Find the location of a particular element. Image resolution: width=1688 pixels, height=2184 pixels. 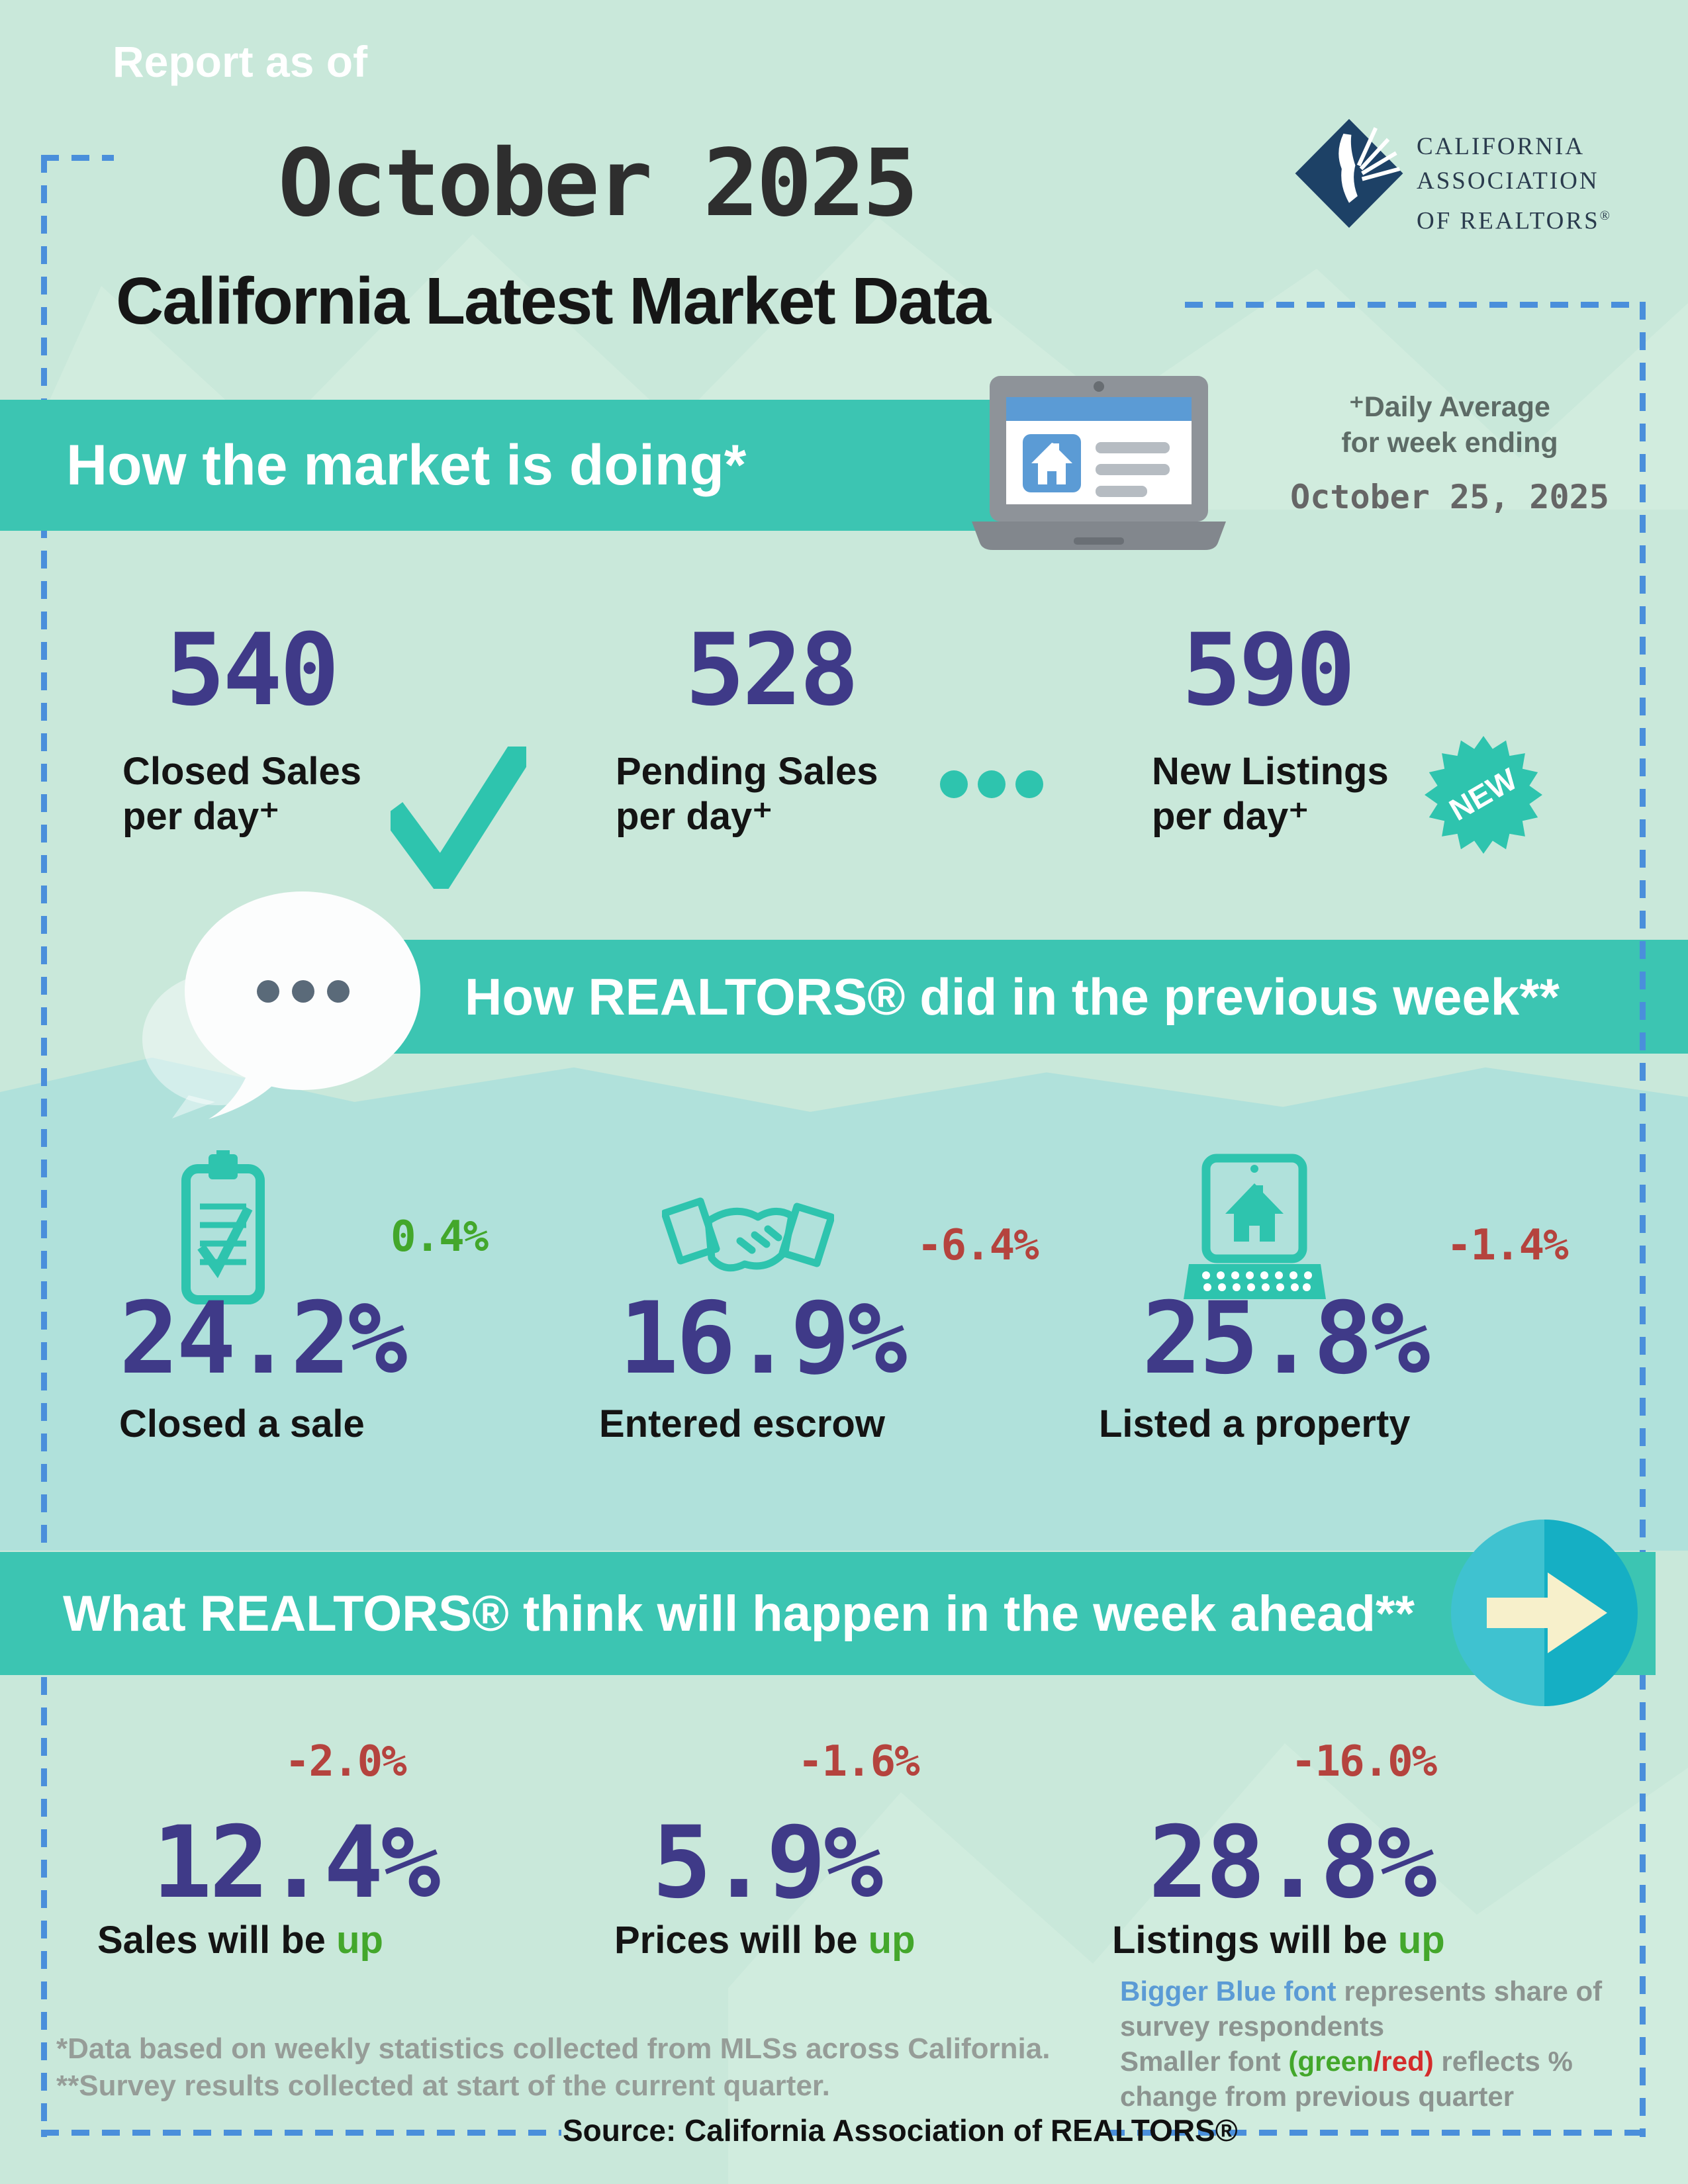

listed-a-property-label: Listed a property is located at coordinates (1255, 1423).